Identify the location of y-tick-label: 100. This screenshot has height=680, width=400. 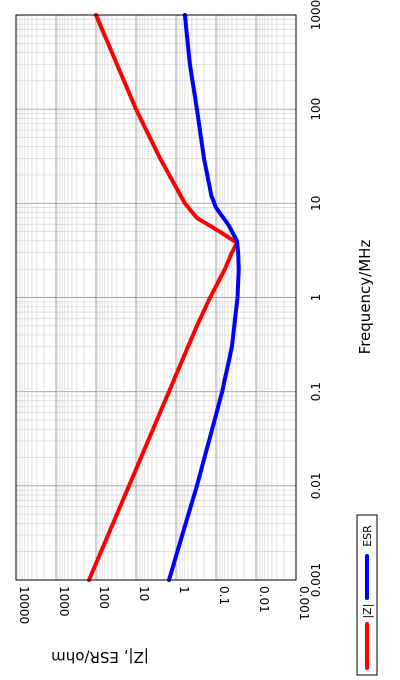
(104, 597).